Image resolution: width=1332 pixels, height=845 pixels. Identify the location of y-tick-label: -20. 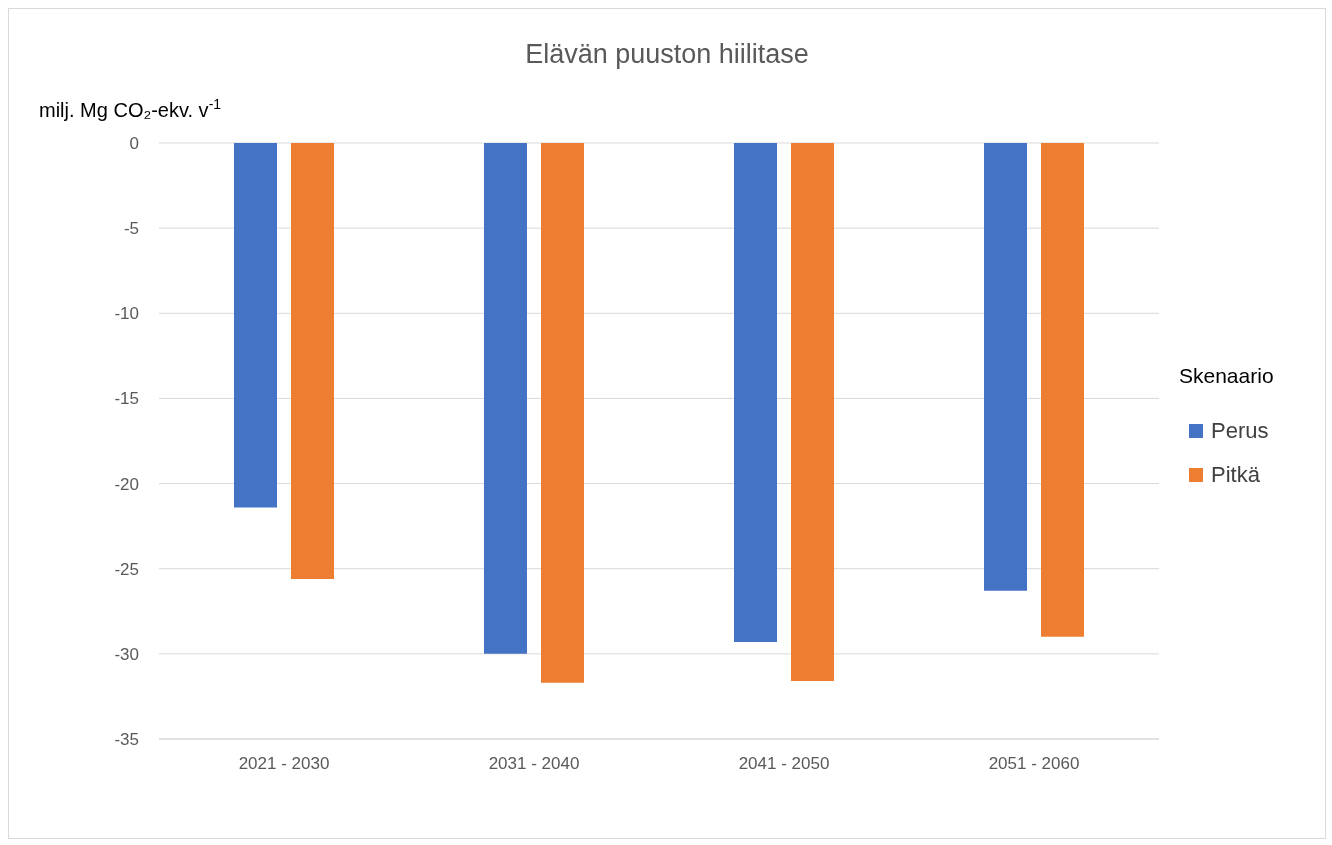
(126, 484).